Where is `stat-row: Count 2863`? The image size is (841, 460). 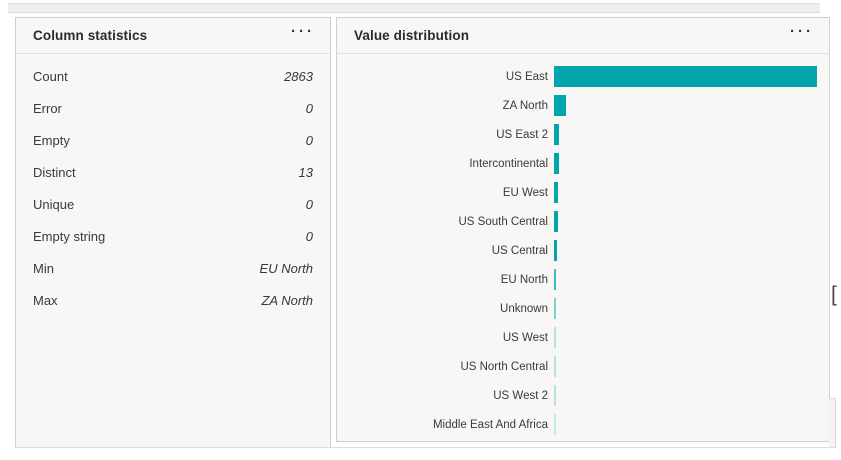
stat-row: Count 2863 is located at coordinates (173, 76).